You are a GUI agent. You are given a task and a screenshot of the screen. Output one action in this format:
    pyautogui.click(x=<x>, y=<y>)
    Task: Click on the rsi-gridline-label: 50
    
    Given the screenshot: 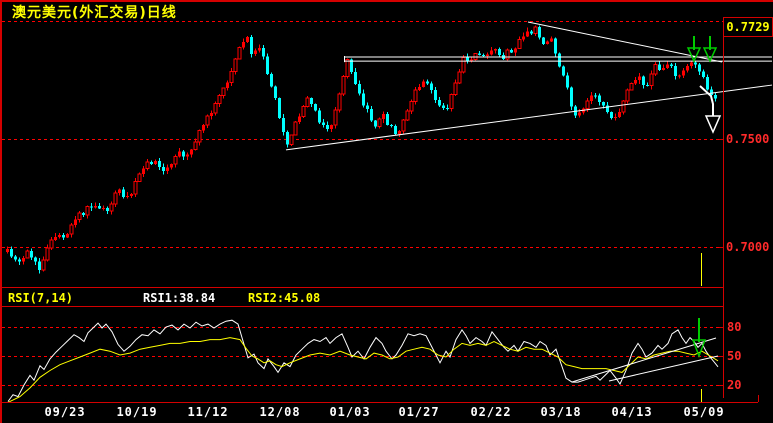 What is the action you would take?
    pyautogui.click(x=734, y=356)
    